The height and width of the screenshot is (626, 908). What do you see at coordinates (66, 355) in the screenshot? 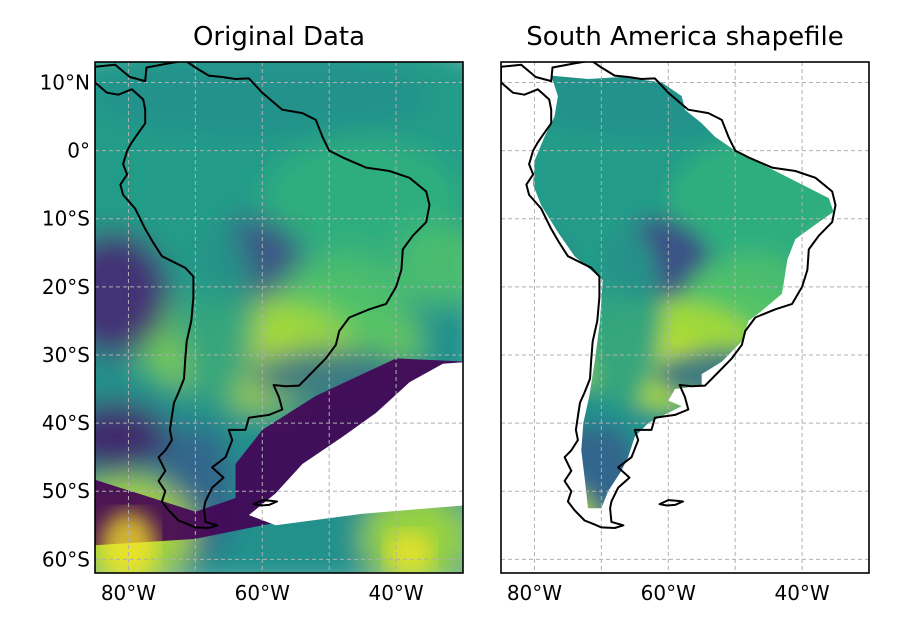
I see `y-tick-label: 30°S` at bounding box center [66, 355].